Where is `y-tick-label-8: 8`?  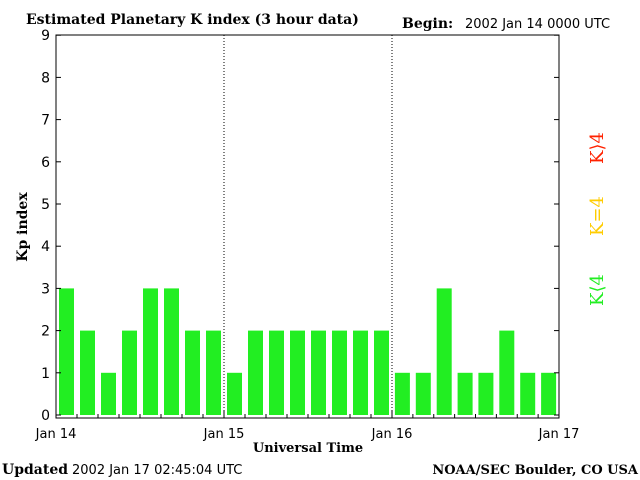 y-tick-label-8: 8 is located at coordinates (45, 78).